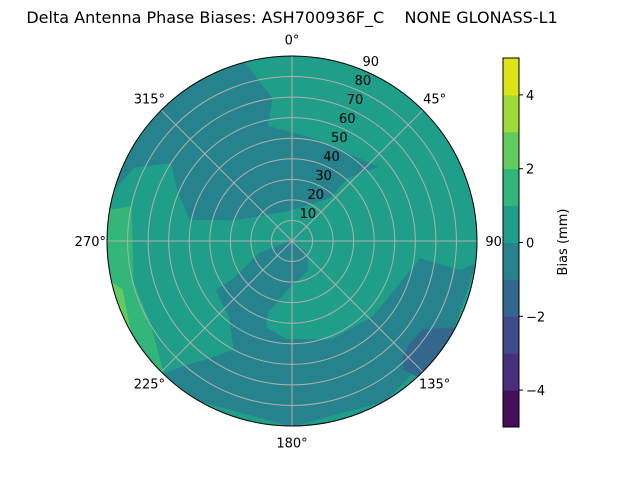 This screenshot has width=640, height=480. Describe the element at coordinates (493, 242) in the screenshot. I see `angle-label-90: 90` at that location.